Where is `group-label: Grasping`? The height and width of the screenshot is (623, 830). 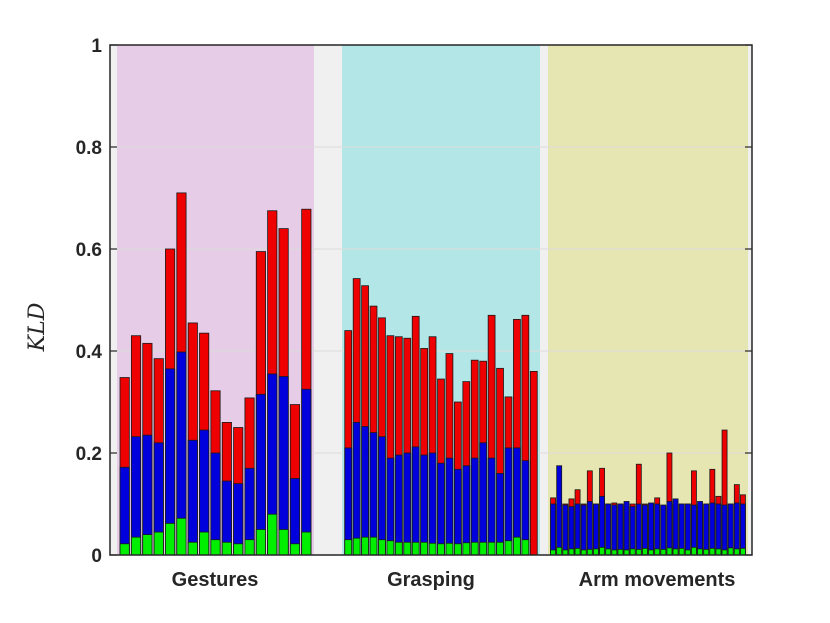 group-label: Grasping is located at coordinates (431, 580).